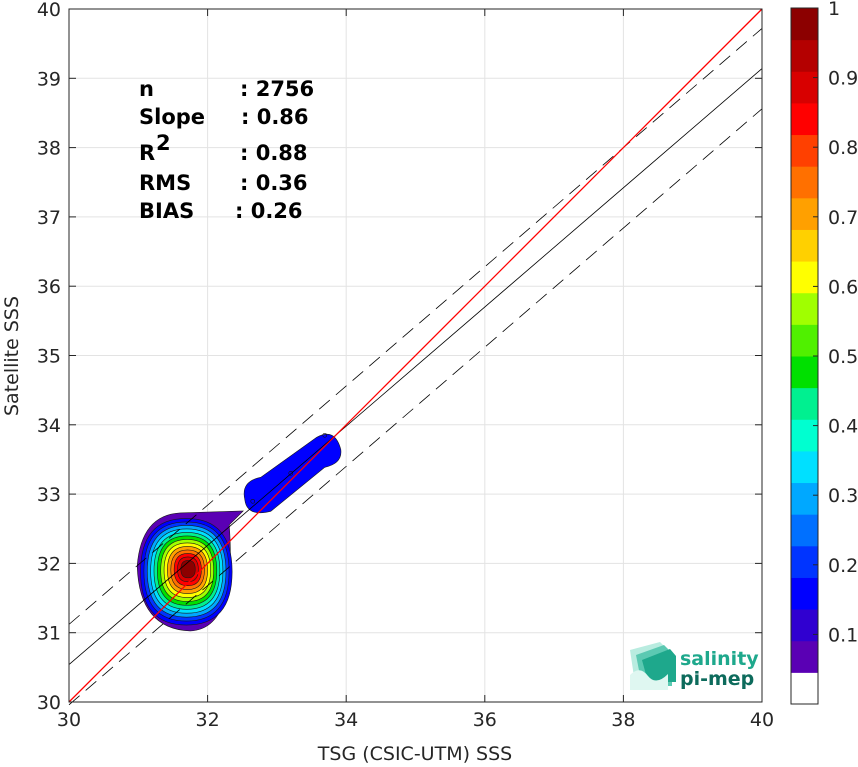 The height and width of the screenshot is (767, 858). I want to click on stat-value: : 0.86, so click(275, 117).